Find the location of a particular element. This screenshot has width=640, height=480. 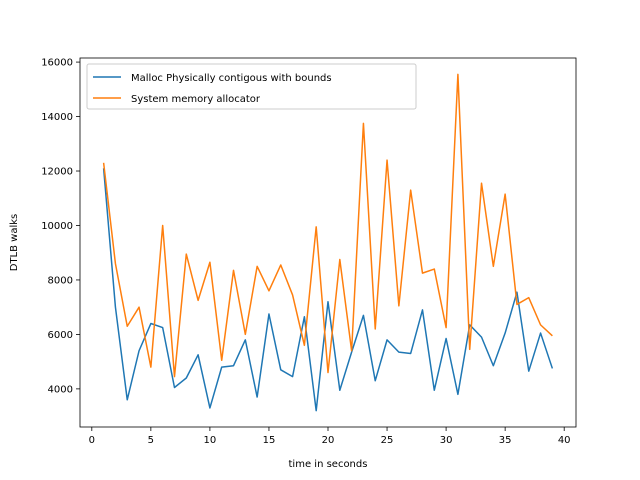

x-tick-label: 40 is located at coordinates (564, 440).